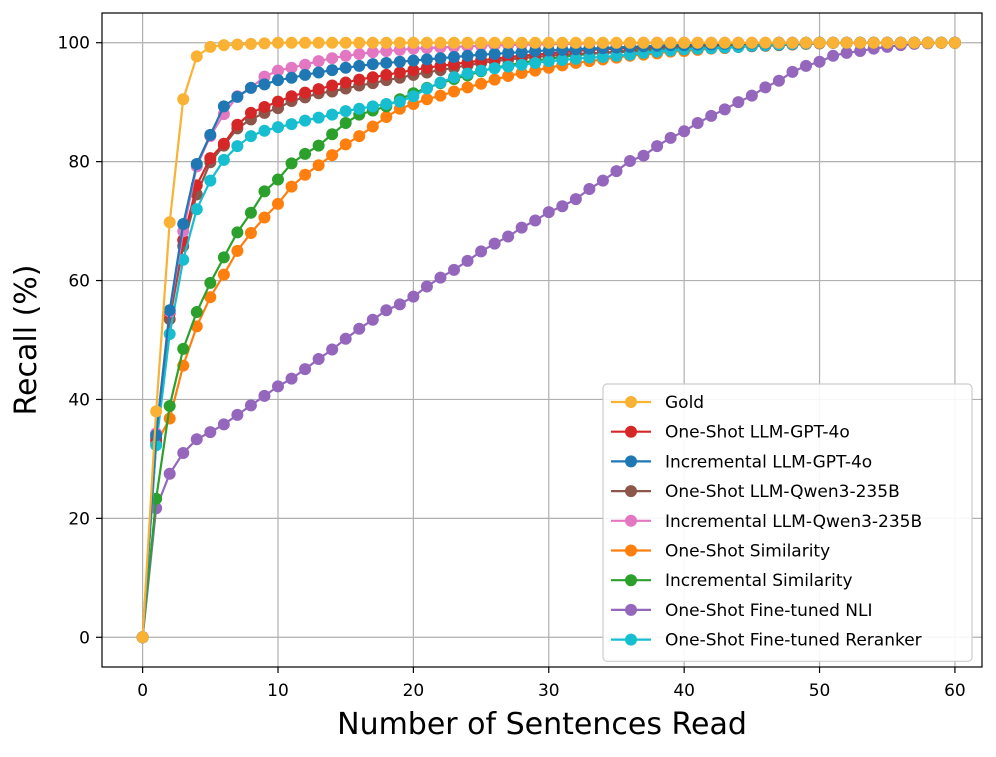 Image resolution: width=996 pixels, height=757 pixels. I want to click on legend-item-one-shot-similarity: One-Shot Similarity, so click(720, 552).